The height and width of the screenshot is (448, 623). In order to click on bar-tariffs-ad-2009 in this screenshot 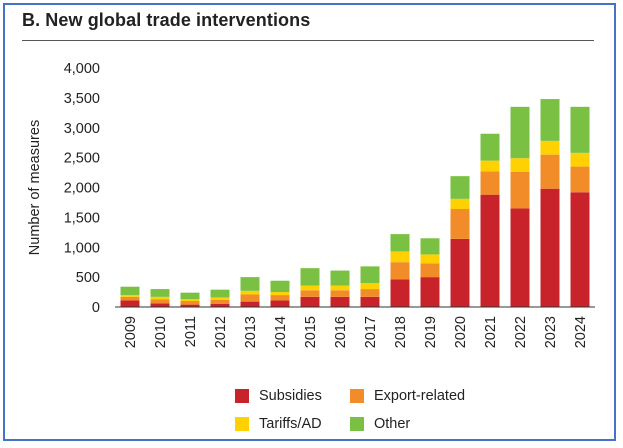, I will do `click(130, 296)`.